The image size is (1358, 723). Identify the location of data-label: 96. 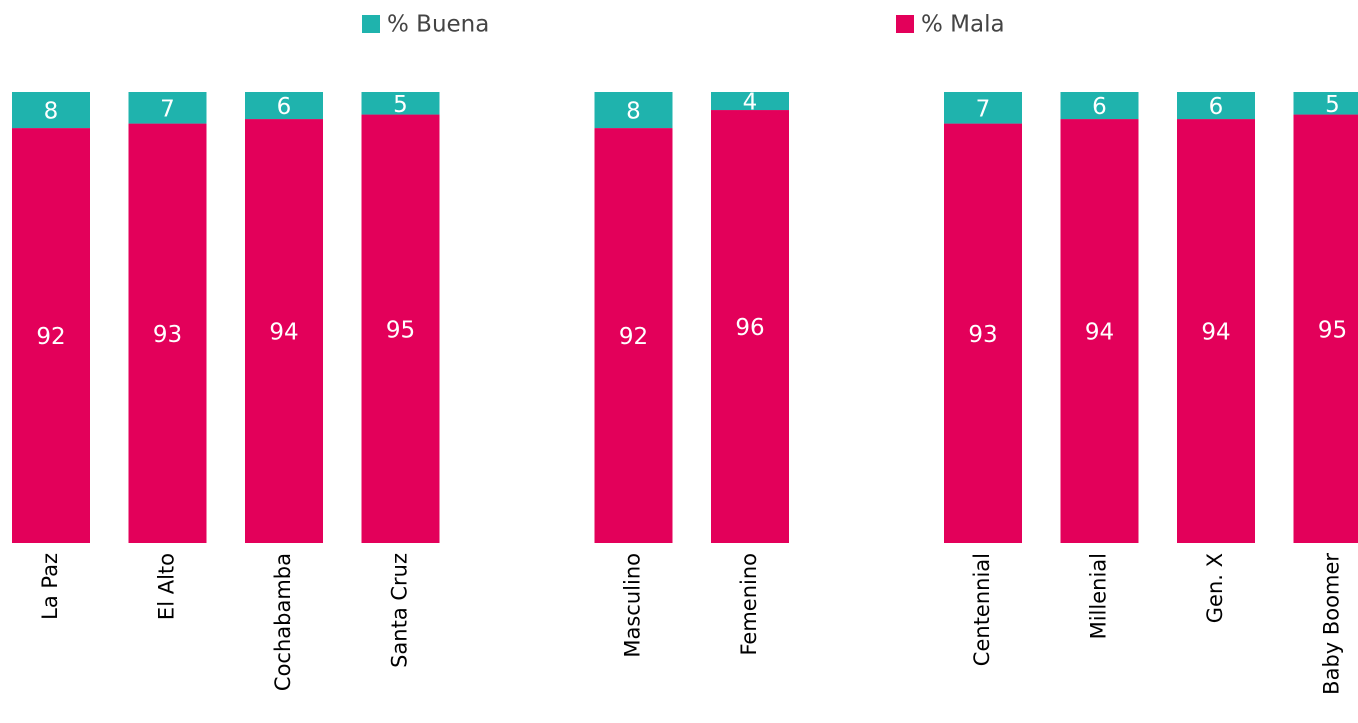
(749, 328).